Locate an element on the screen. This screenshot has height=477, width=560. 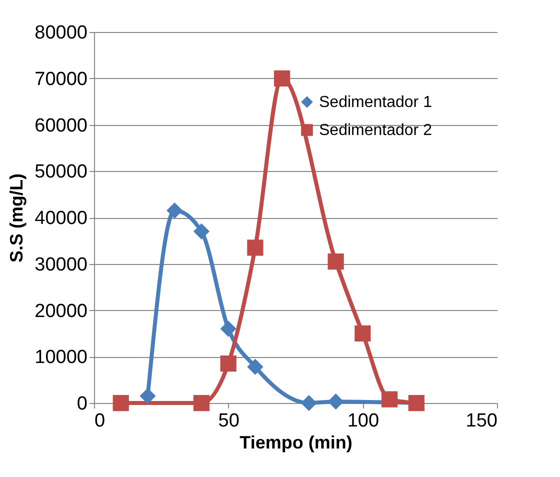
x-tick-label: 150 is located at coordinates (482, 421).